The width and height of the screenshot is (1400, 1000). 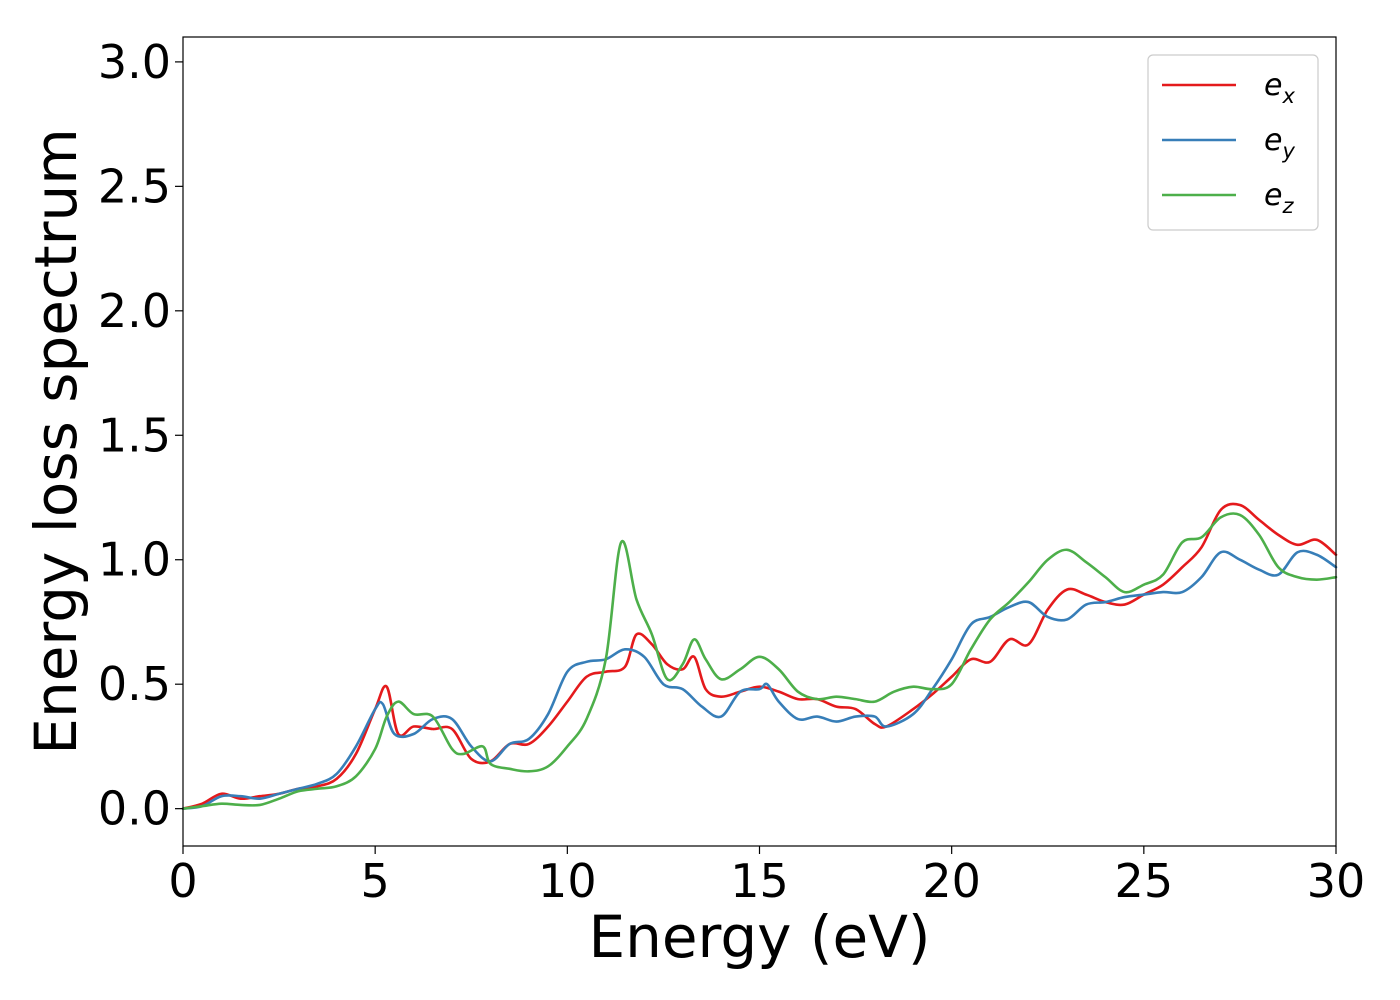 What do you see at coordinates (375, 881) in the screenshot?
I see `x-tick-label: 5` at bounding box center [375, 881].